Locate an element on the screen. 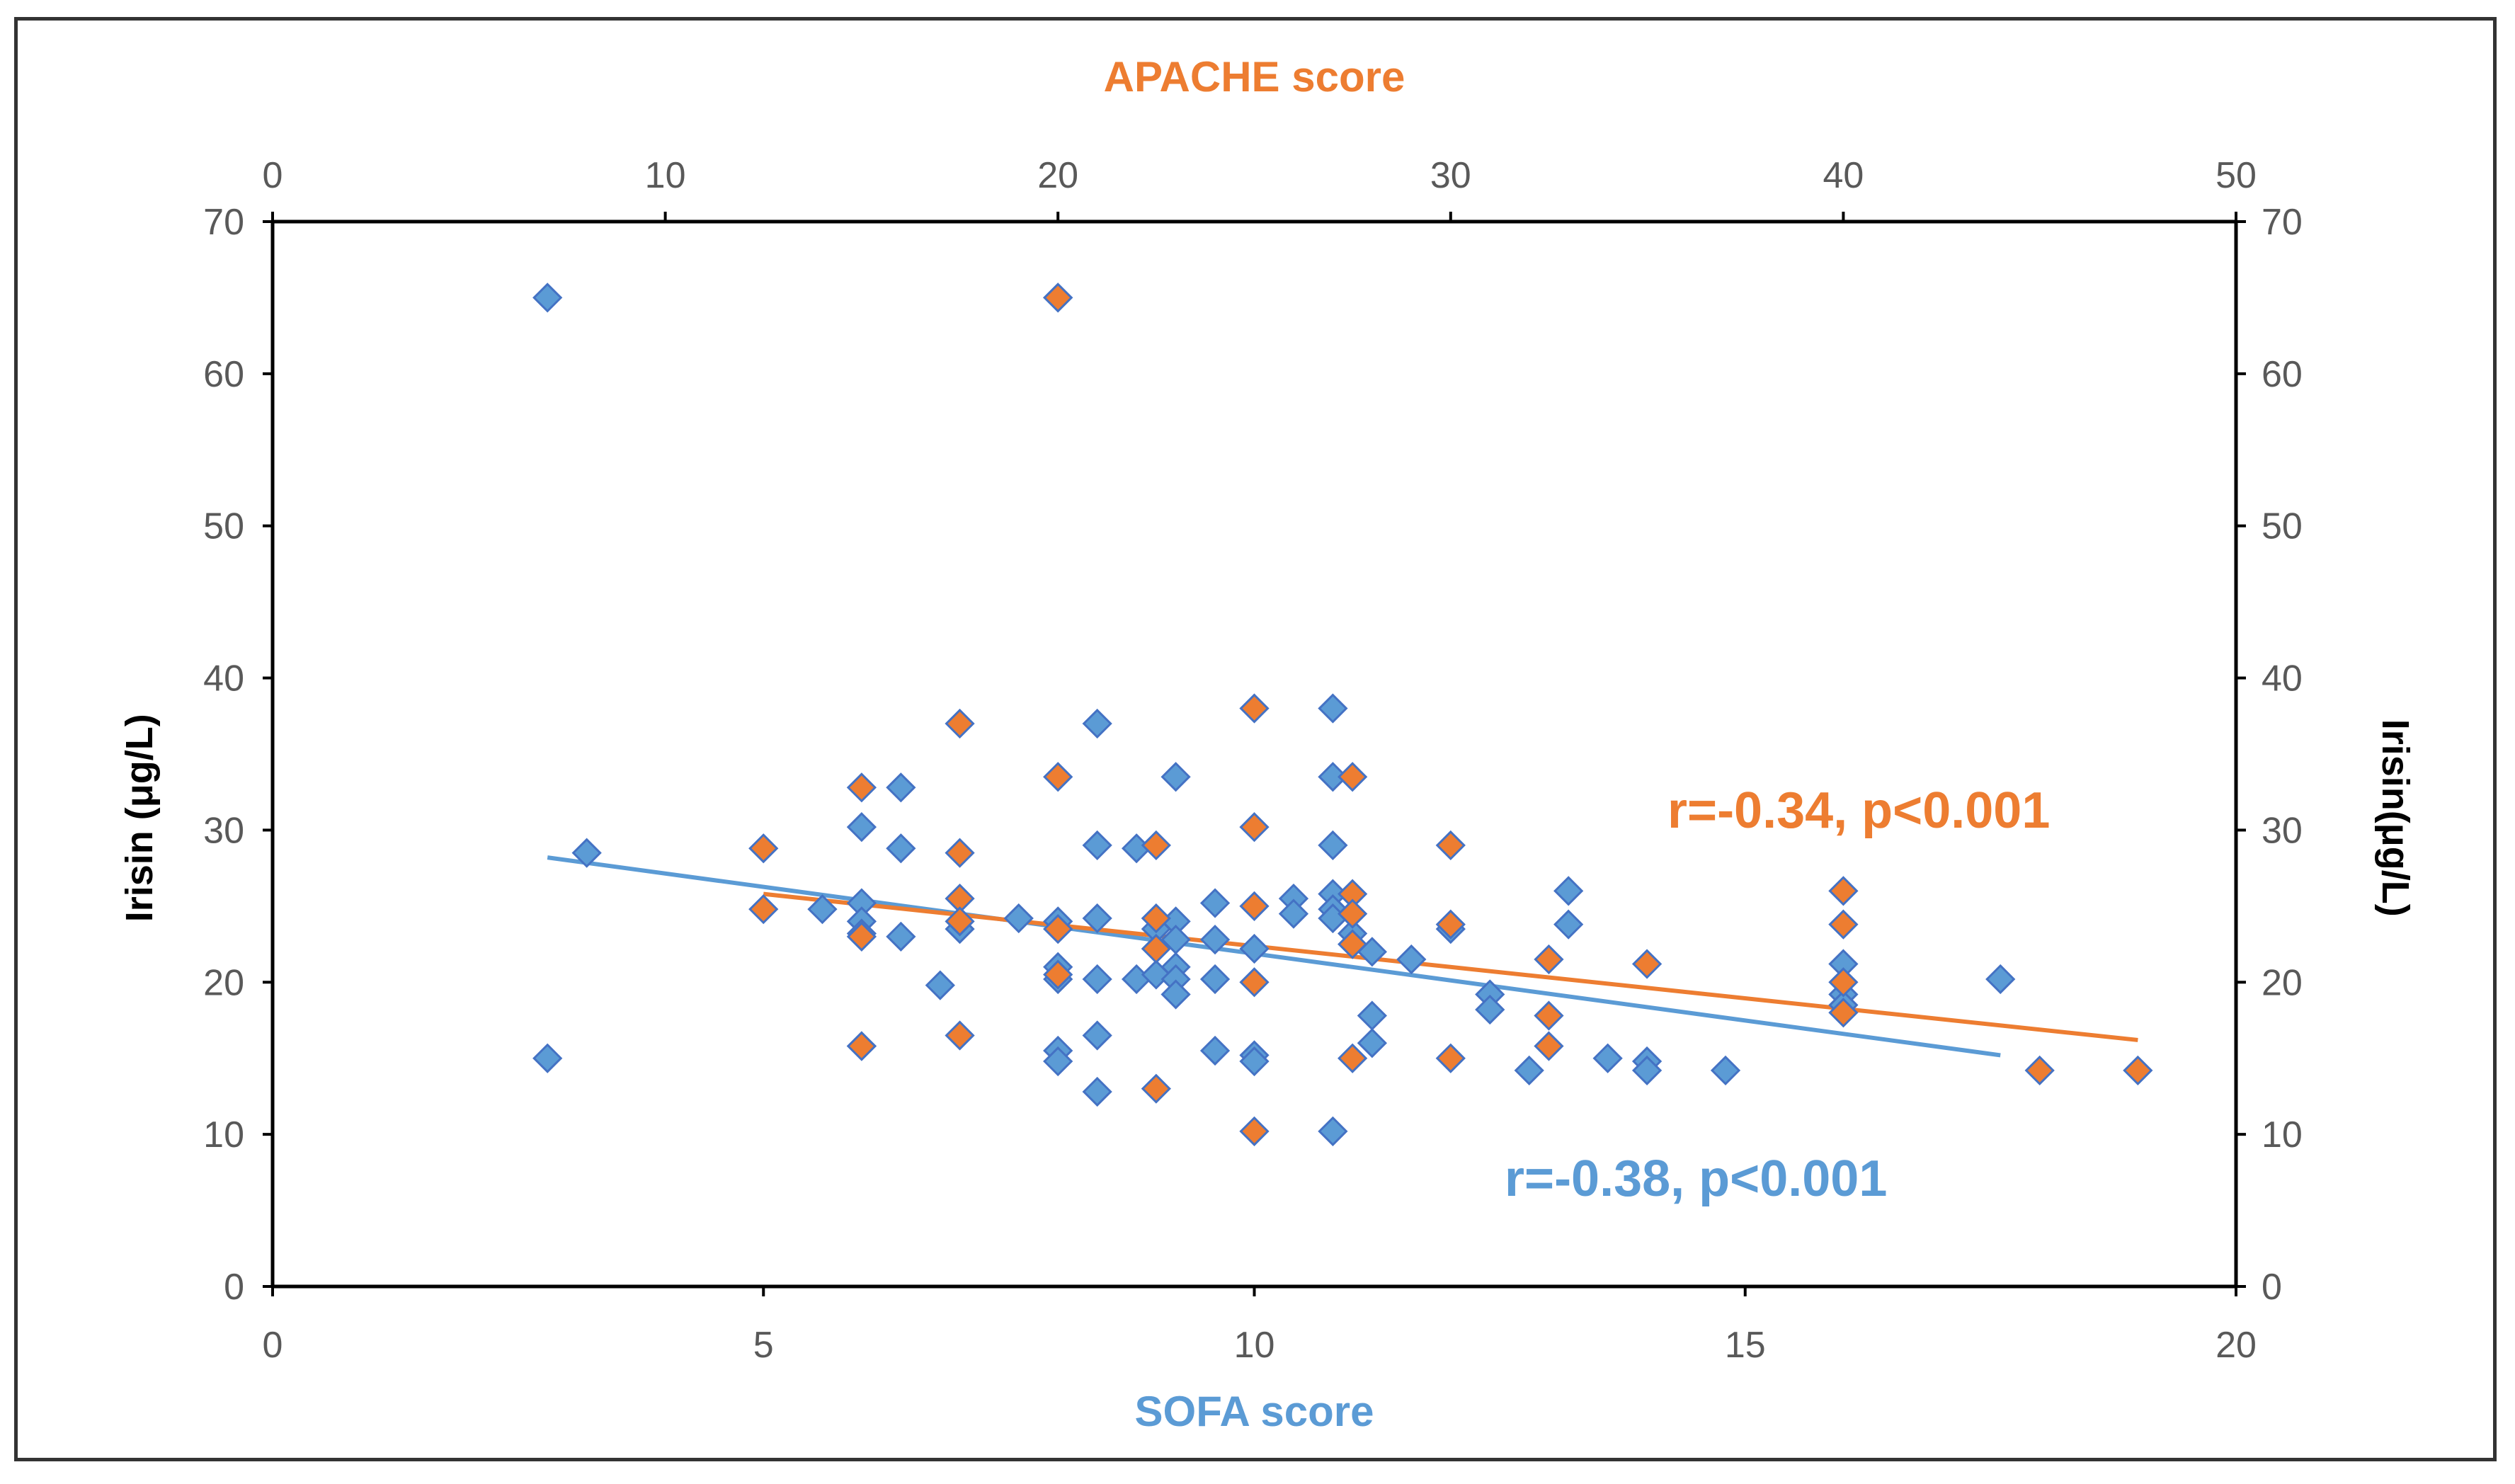 This screenshot has height=1484, width=2515. bottom-tick-label: 10 is located at coordinates (1254, 1345).